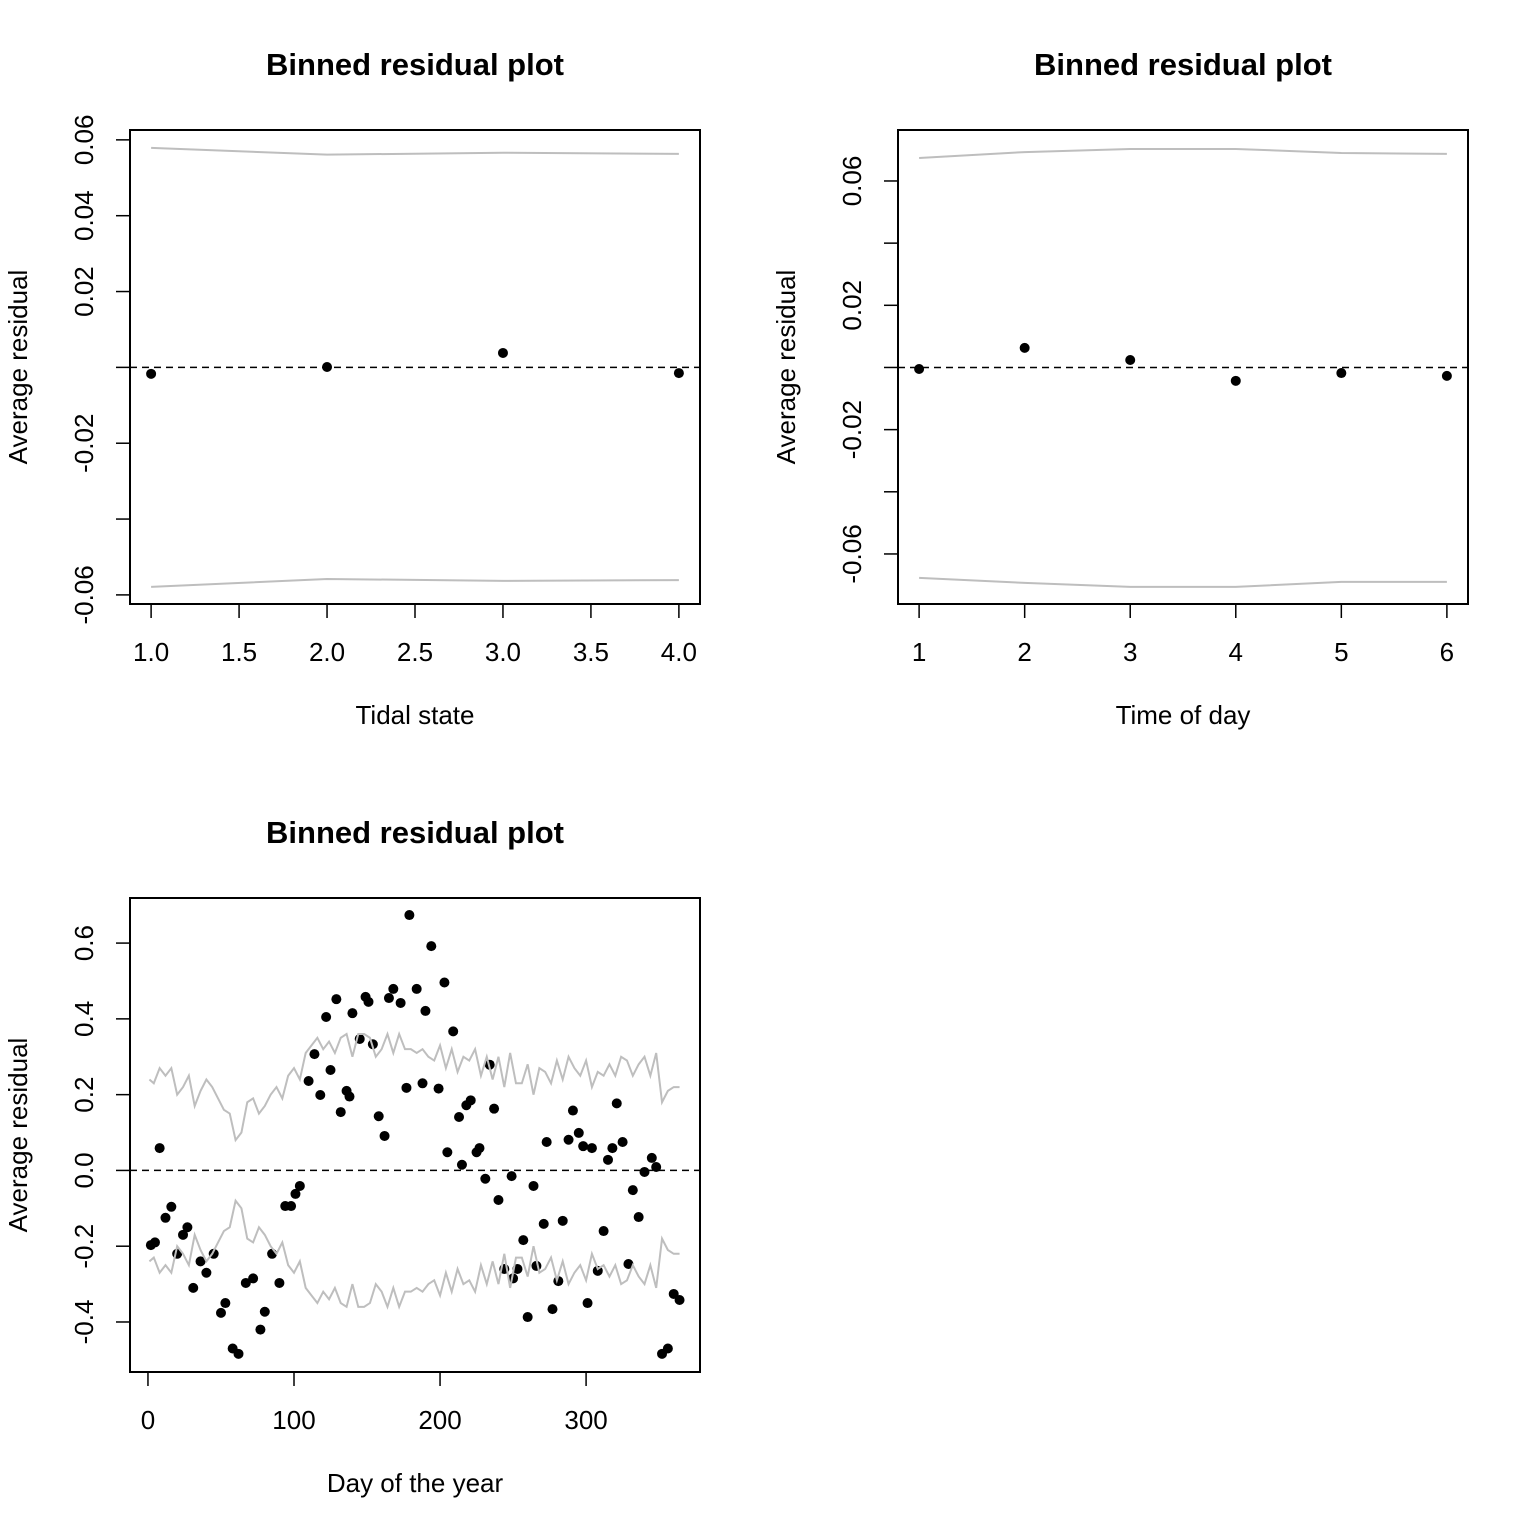  What do you see at coordinates (591, 652) in the screenshot?
I see `x-tick-label: 3.5` at bounding box center [591, 652].